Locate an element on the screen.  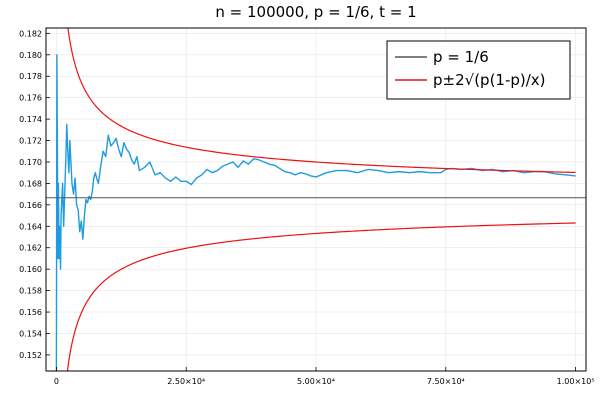
chart-title: n = 100000, p = 1/6, t = 1 is located at coordinates (315, 12).